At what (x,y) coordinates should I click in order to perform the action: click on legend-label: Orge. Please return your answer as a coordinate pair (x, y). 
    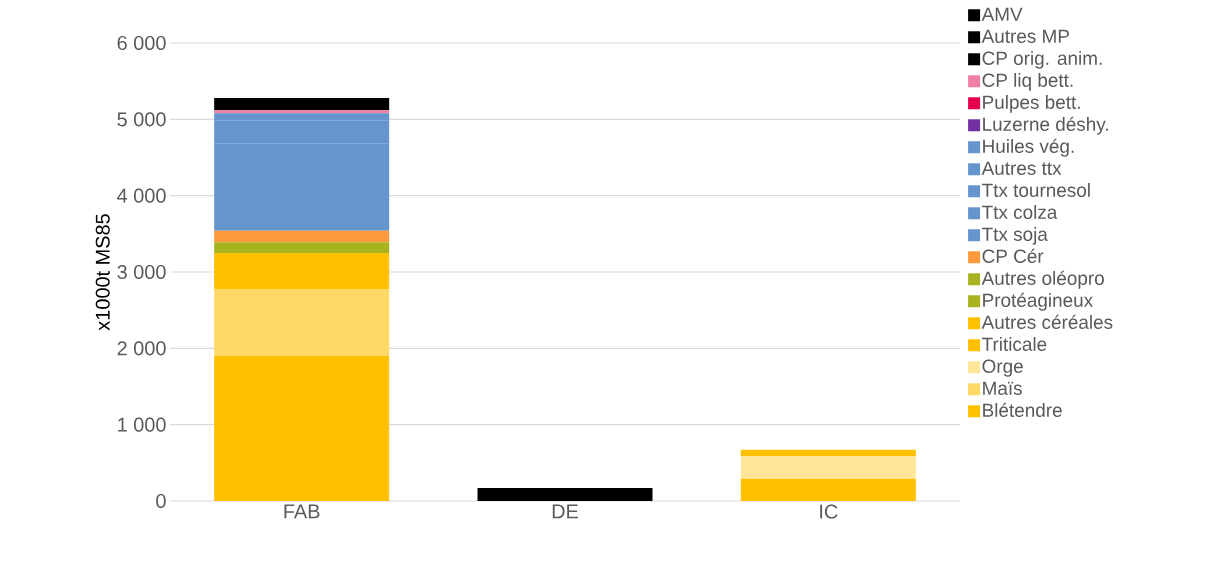
    Looking at the image, I should click on (1002, 368).